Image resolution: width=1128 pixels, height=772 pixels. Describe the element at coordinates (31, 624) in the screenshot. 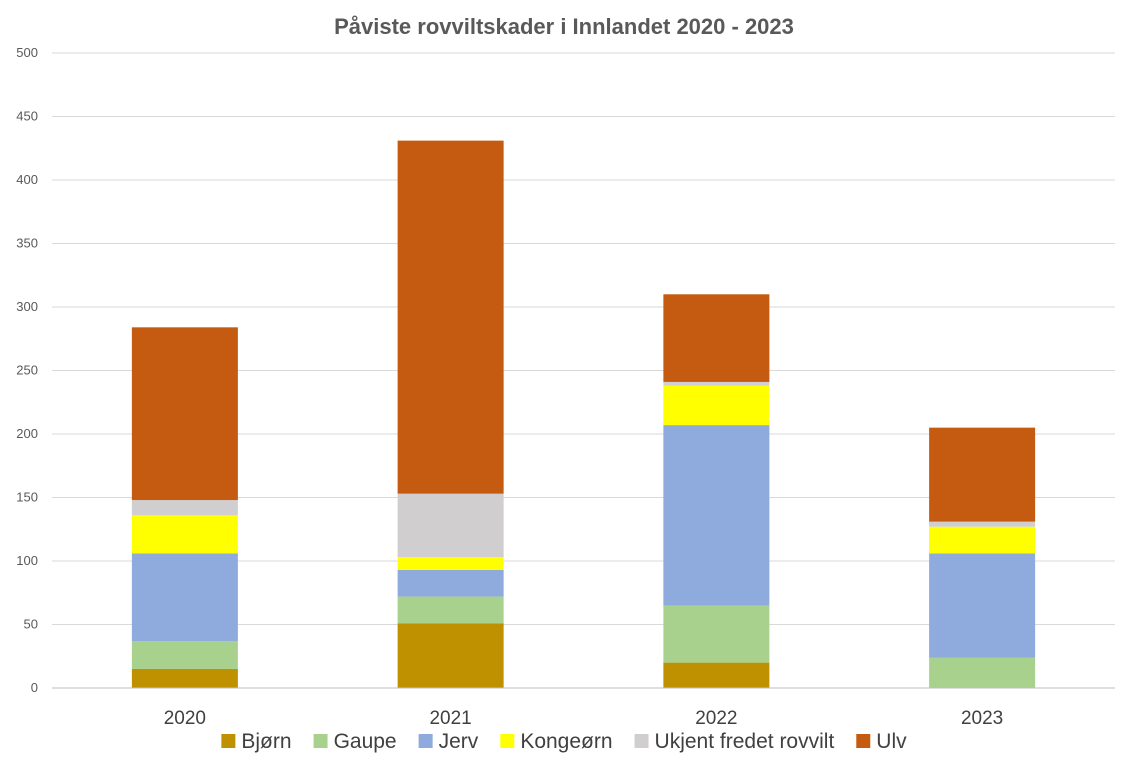

I see `y-tick-label: 50` at that location.